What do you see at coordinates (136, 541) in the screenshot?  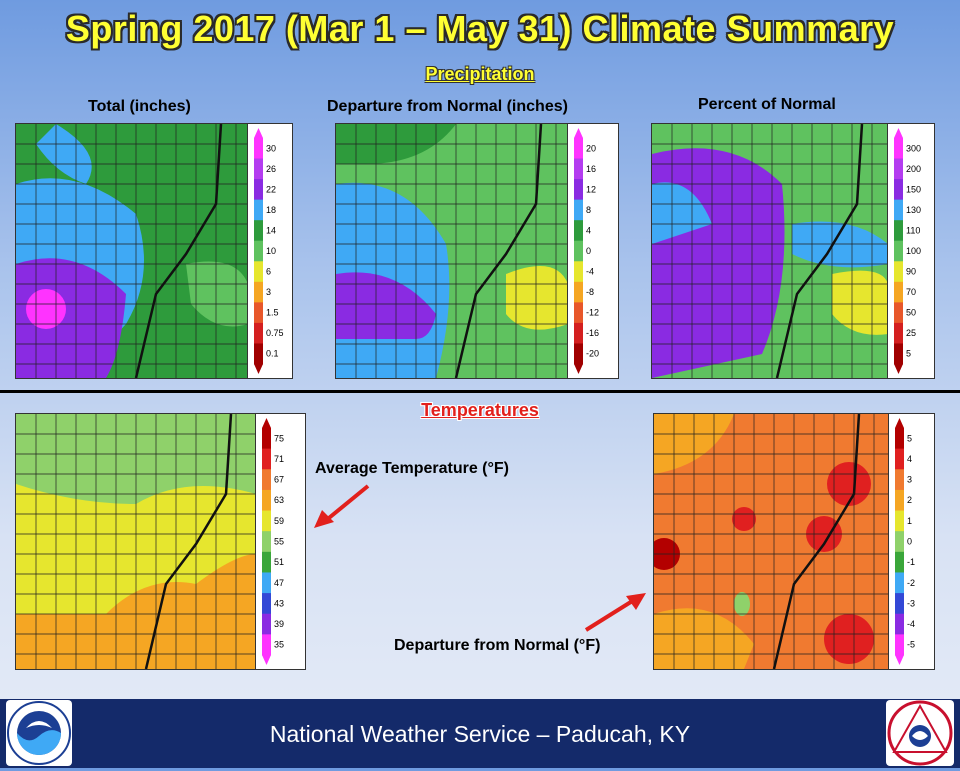 I see `temp-average-map` at bounding box center [136, 541].